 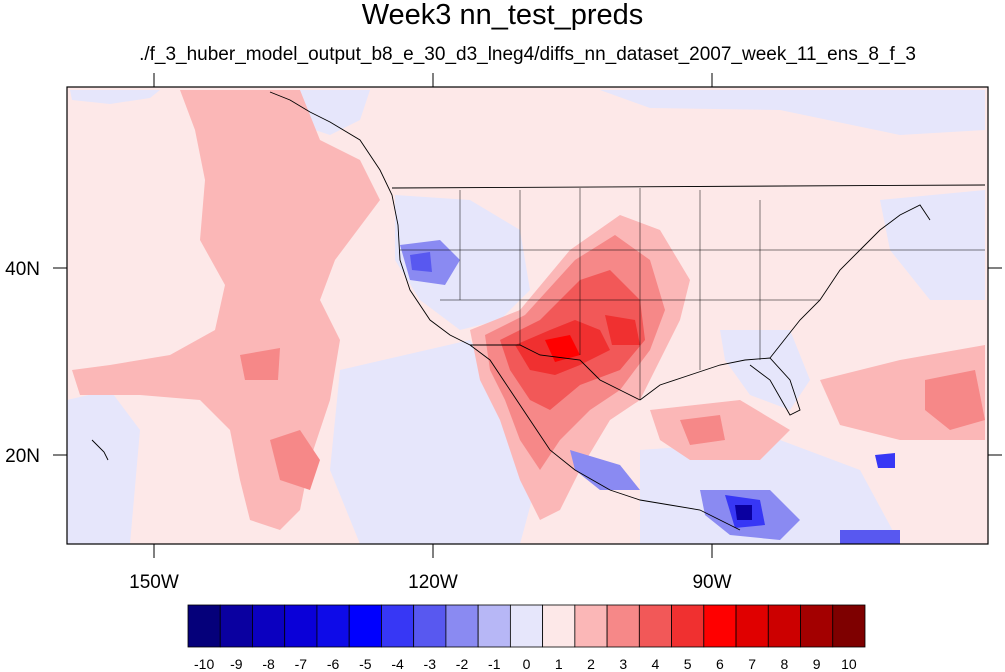 I want to click on colorbar-label: 2, so click(x=591, y=664).